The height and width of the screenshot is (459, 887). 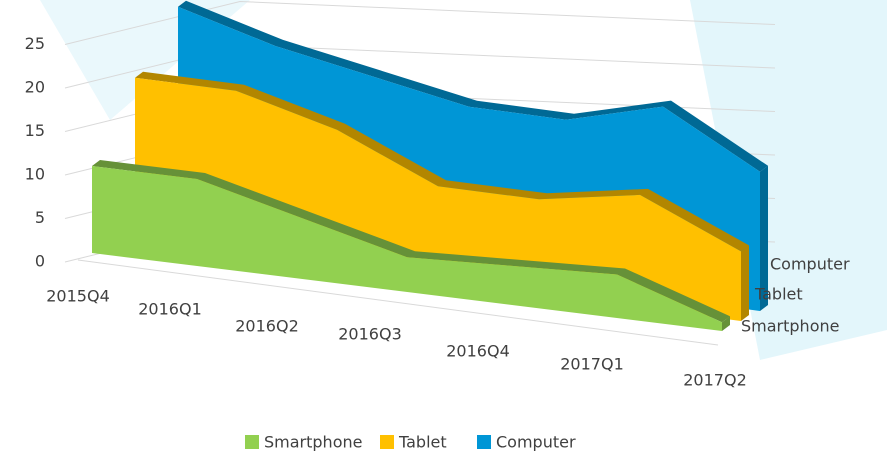 What do you see at coordinates (810, 264) in the screenshot?
I see `depth-label: Computer` at bounding box center [810, 264].